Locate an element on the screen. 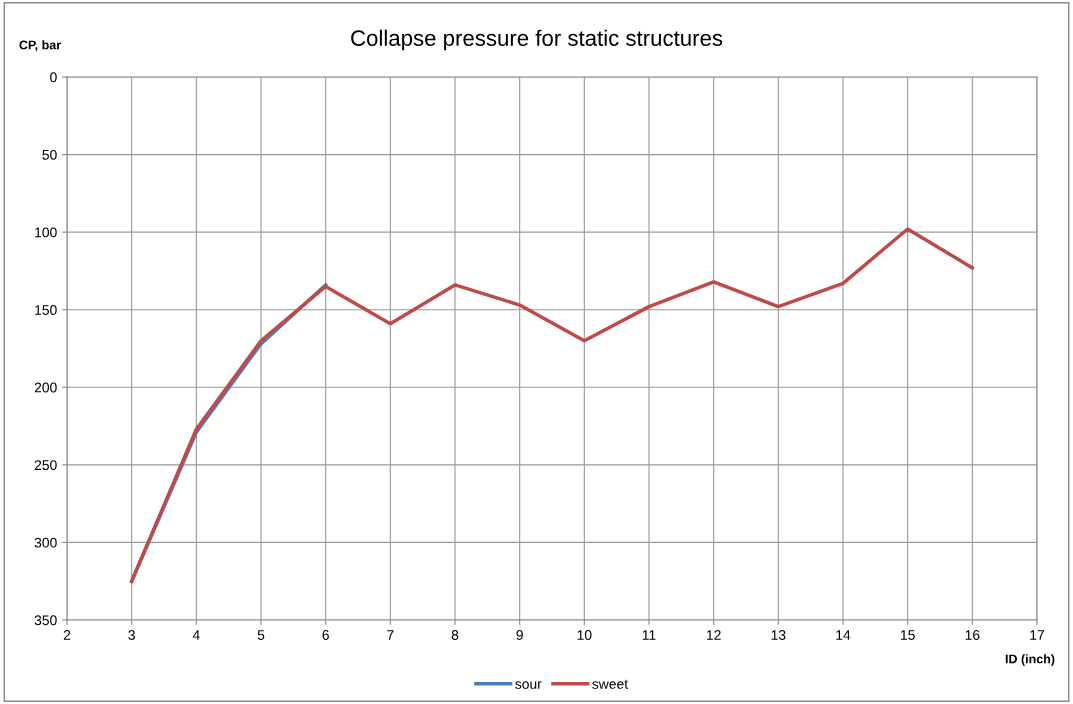 This screenshot has height=704, width=1073. y-tick-label: 200 is located at coordinates (45, 387).